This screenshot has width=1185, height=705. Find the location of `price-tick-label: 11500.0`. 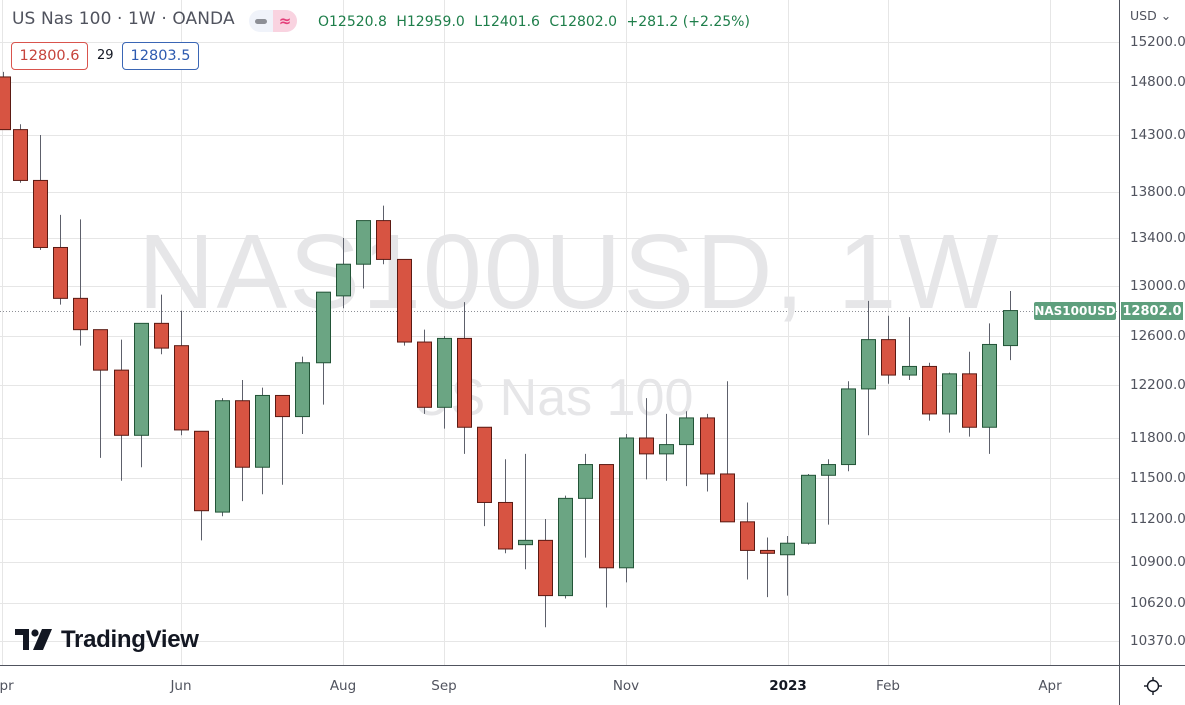

price-tick-label: 11500.0 is located at coordinates (1157, 478).